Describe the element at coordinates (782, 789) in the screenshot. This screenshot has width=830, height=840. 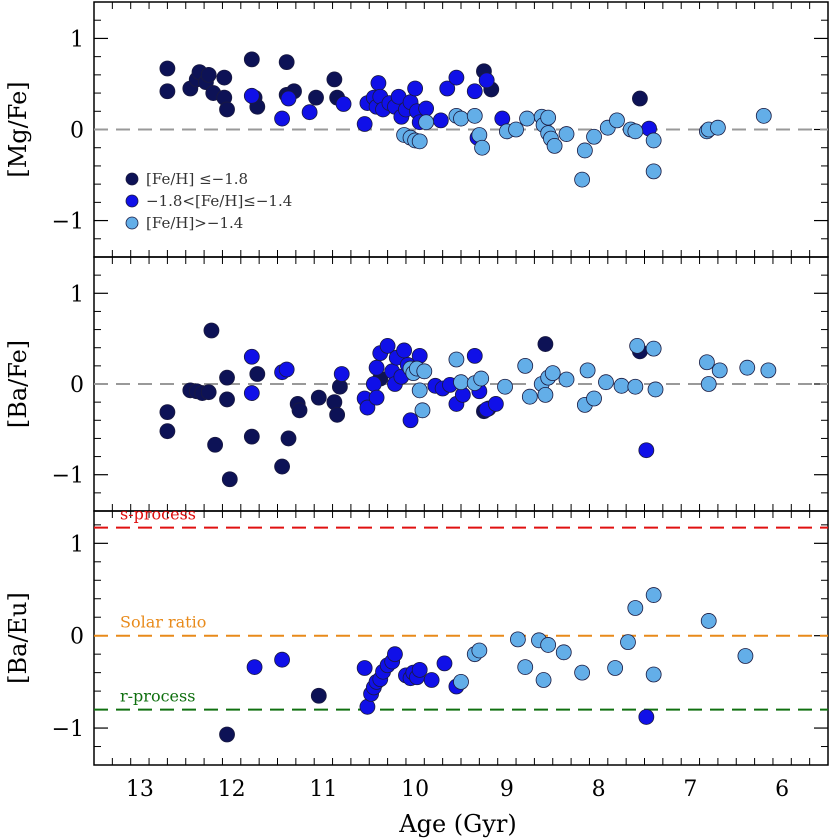
I see `x-tick-label: 6` at that location.